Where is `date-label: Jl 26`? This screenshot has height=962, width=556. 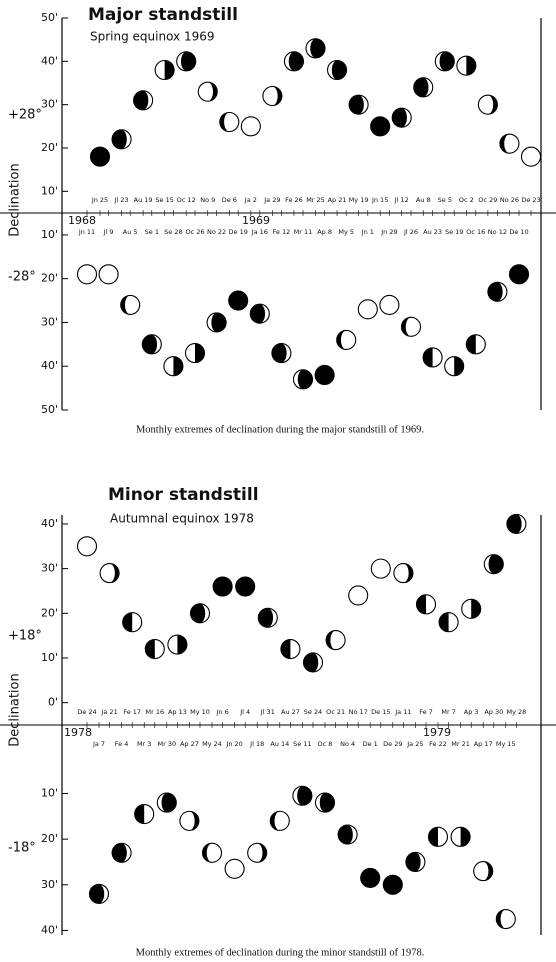
date-label: Jl 26 is located at coordinates (410, 232).